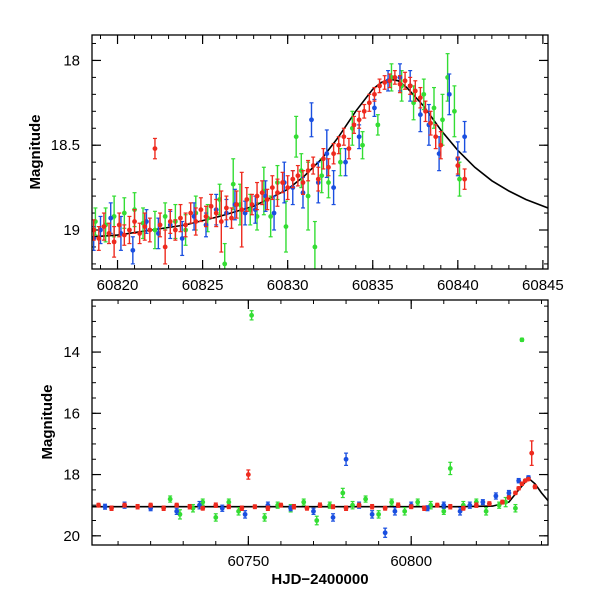 This screenshot has width=600, height=600. I want to click on y-tick-label: 18, so click(71, 60).